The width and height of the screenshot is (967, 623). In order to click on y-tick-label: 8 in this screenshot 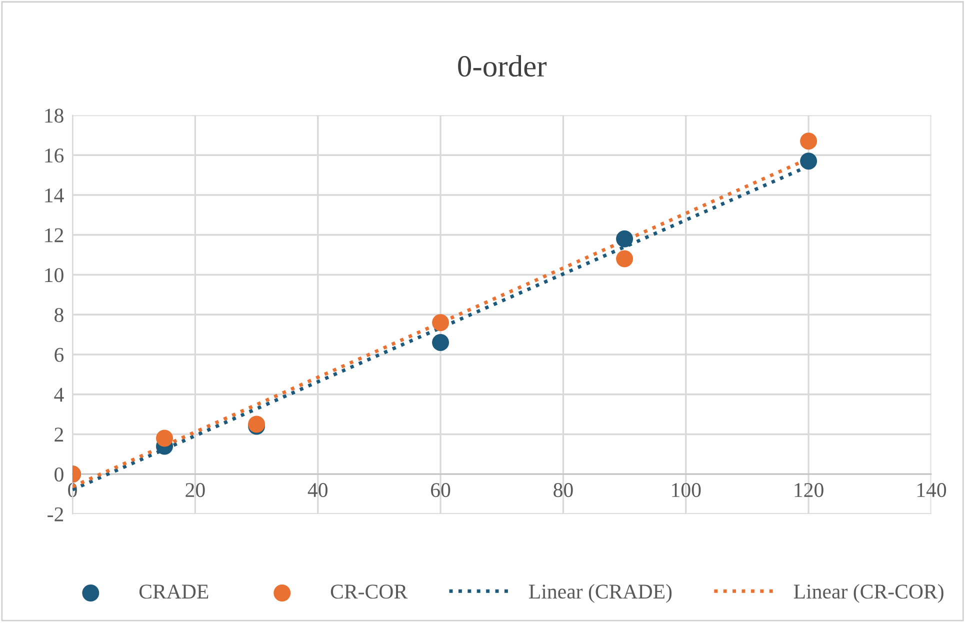, I will do `click(59, 315)`.